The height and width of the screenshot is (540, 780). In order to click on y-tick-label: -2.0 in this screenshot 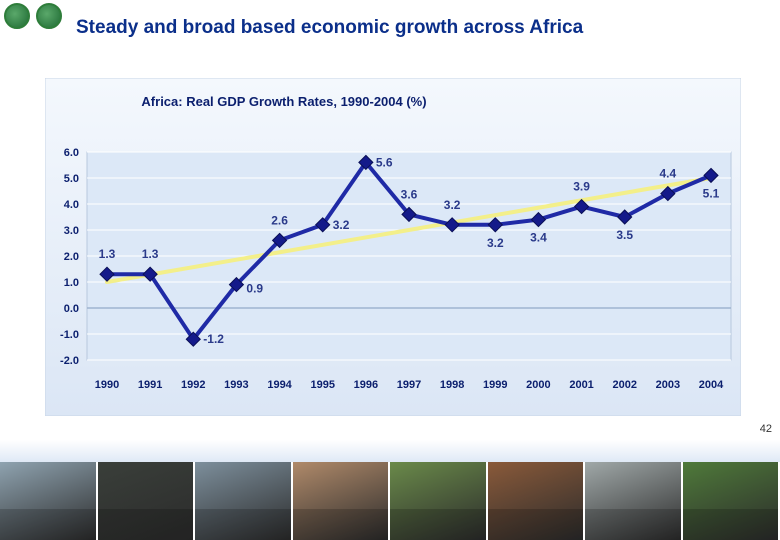, I will do `click(69, 361)`.